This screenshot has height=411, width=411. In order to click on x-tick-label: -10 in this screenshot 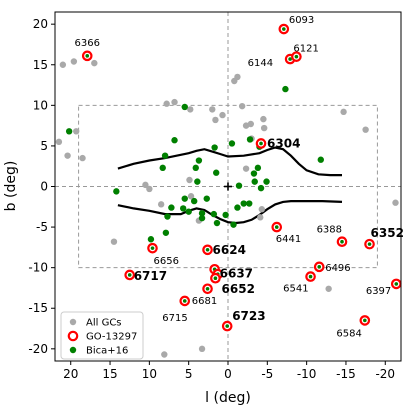, I will do `click(307, 374)`.